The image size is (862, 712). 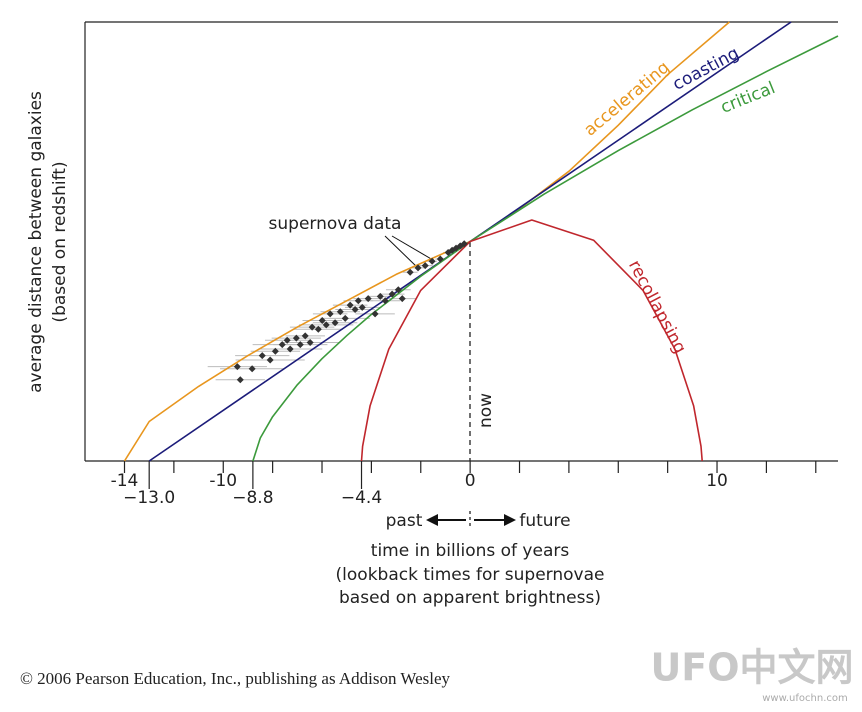 What do you see at coordinates (125, 481) in the screenshot?
I see `x-tick-label: -14` at bounding box center [125, 481].